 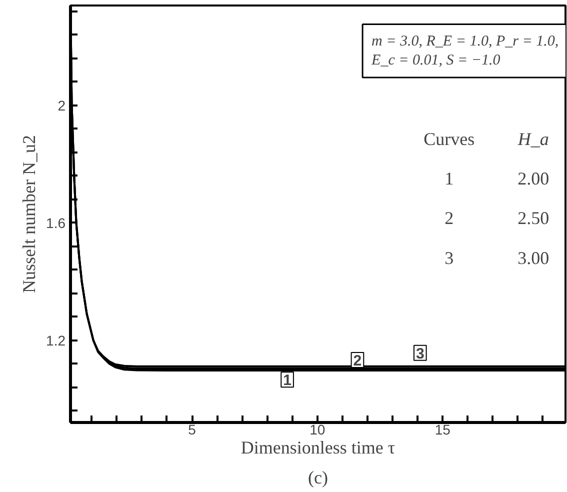 What do you see at coordinates (29, 214) in the screenshot?
I see `y-axis-title: Nusselt number N_u2` at bounding box center [29, 214].